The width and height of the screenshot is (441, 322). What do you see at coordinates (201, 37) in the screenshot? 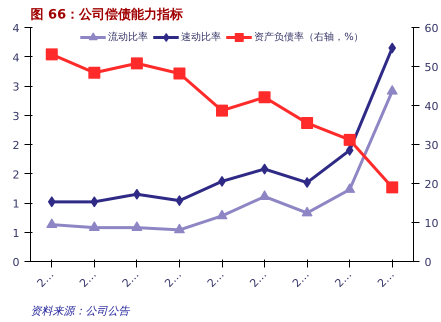
I see `legend-label: 速动比率` at bounding box center [201, 37].